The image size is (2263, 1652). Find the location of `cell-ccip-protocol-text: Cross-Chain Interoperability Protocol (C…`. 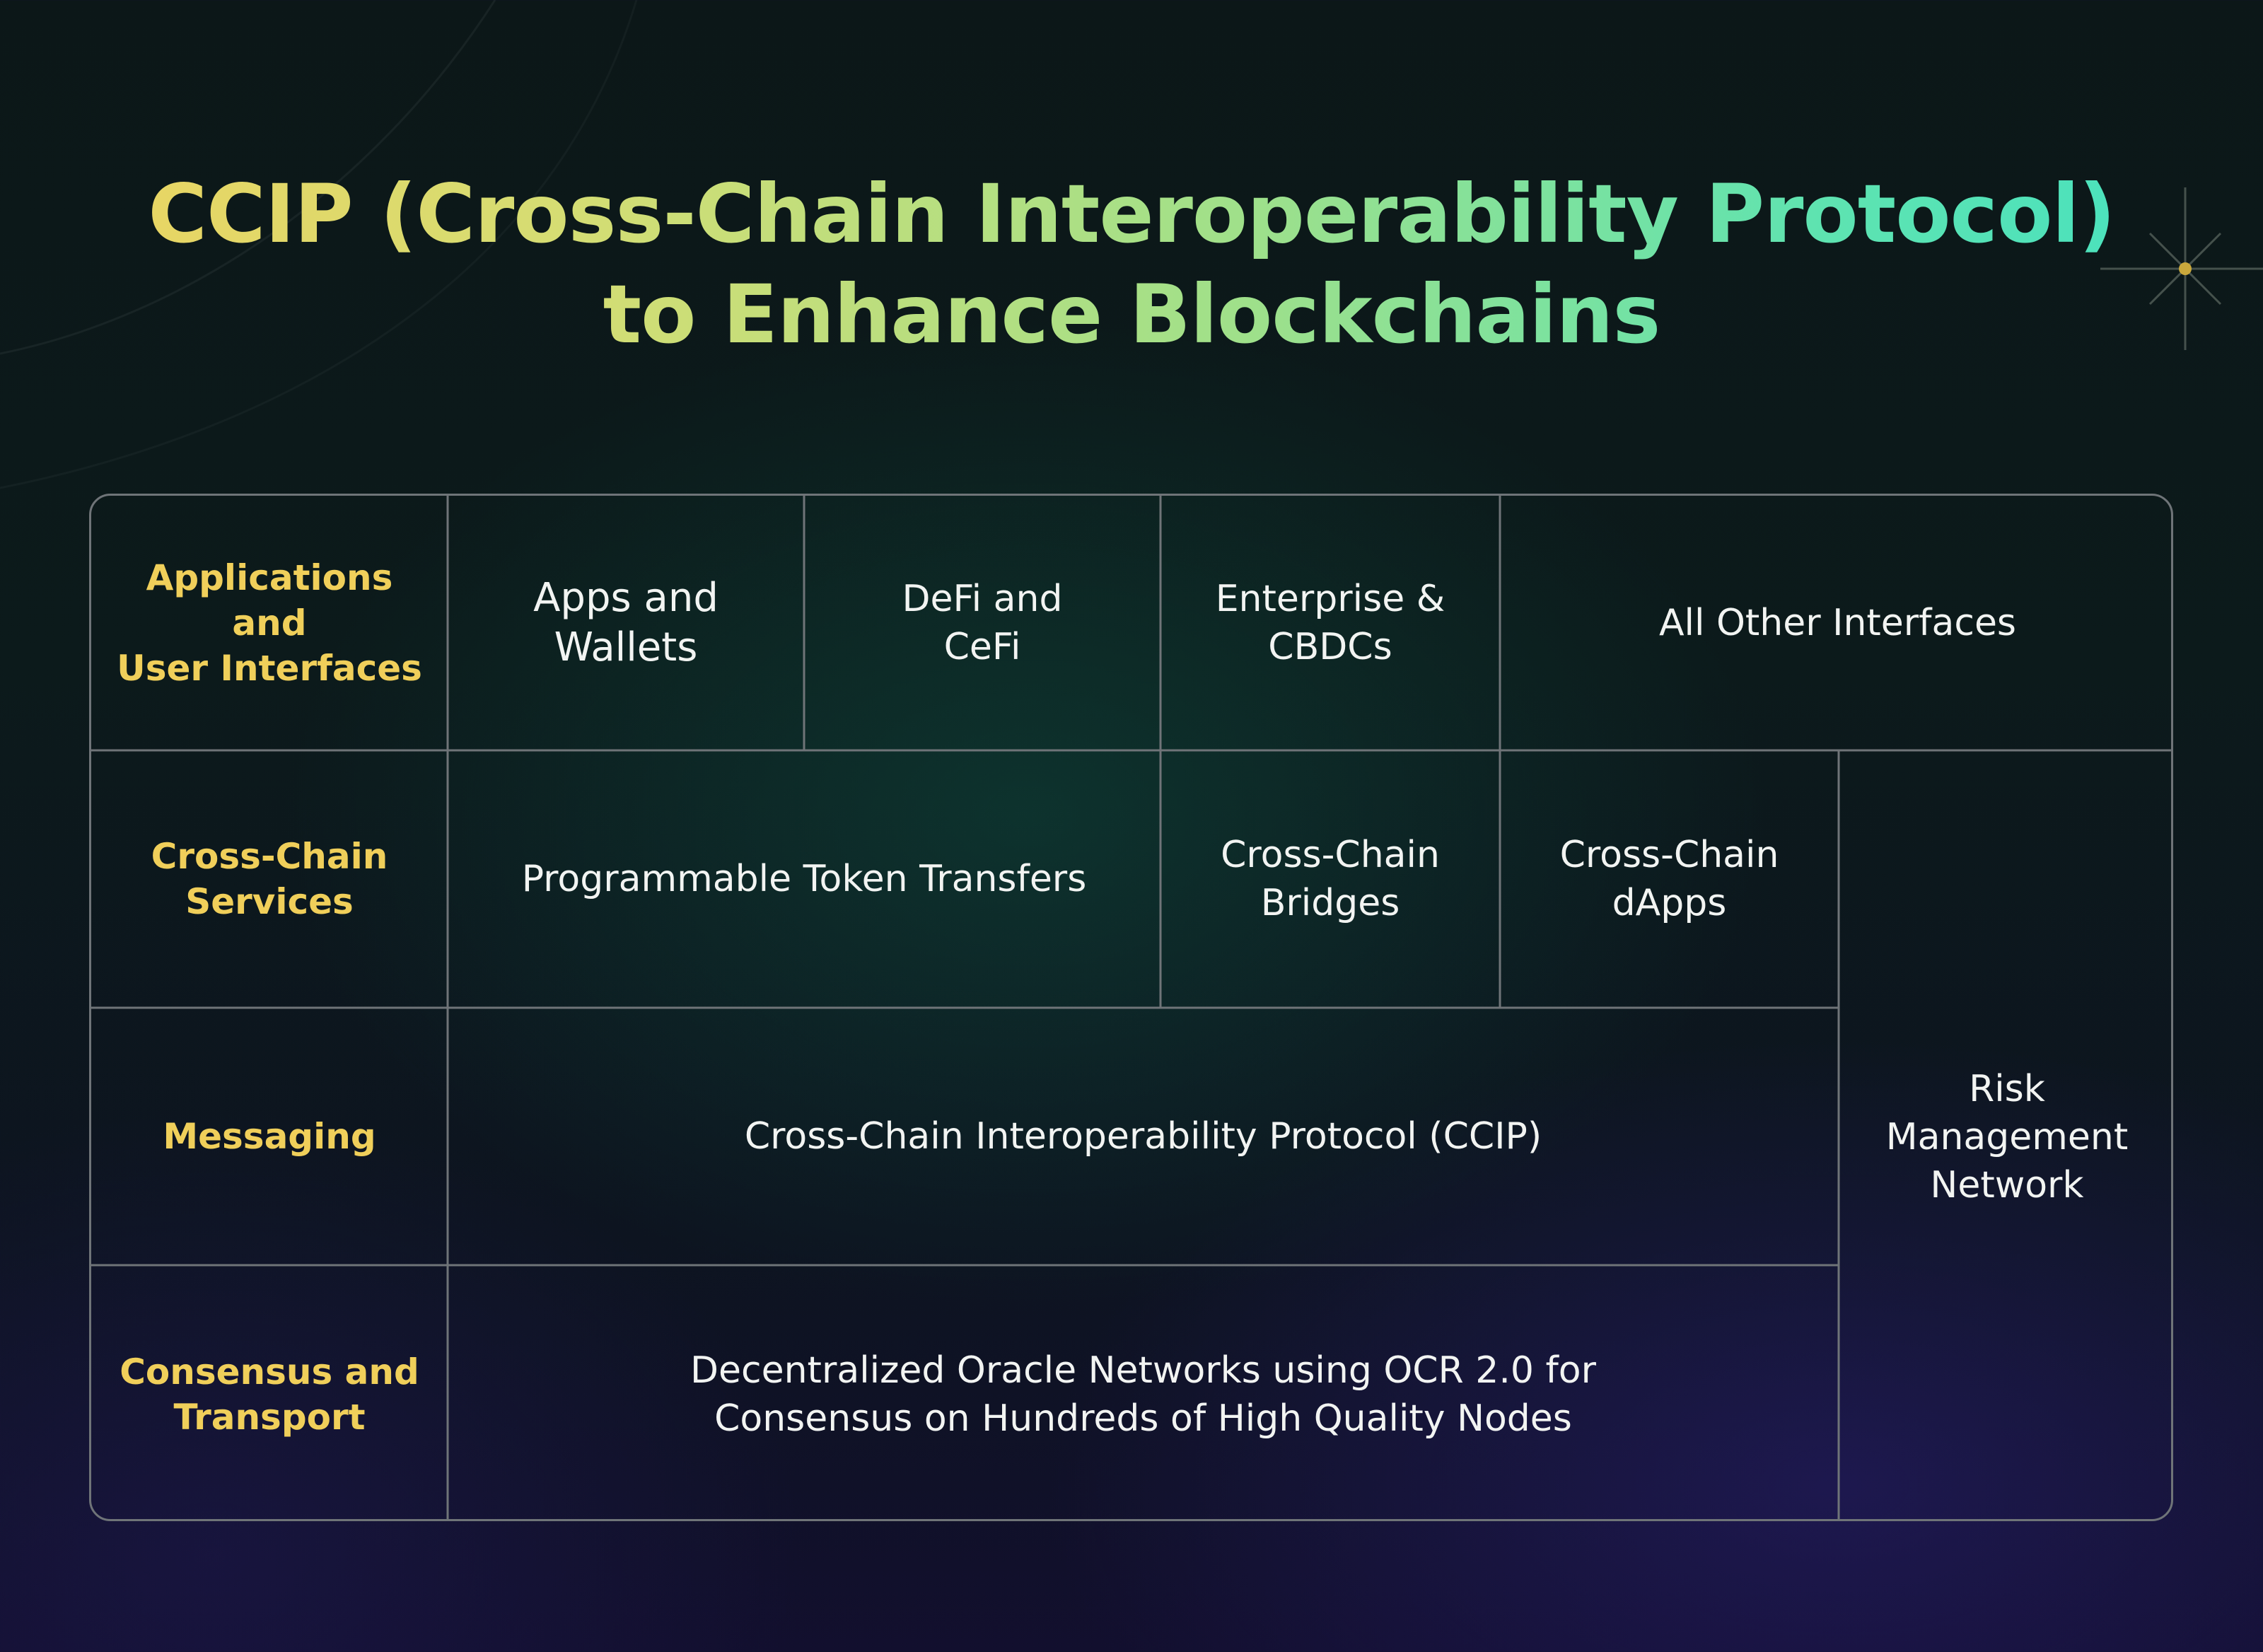

cell-ccip-protocol-text: Cross-Chain Interoperability Protocol (C… is located at coordinates (1143, 1136).